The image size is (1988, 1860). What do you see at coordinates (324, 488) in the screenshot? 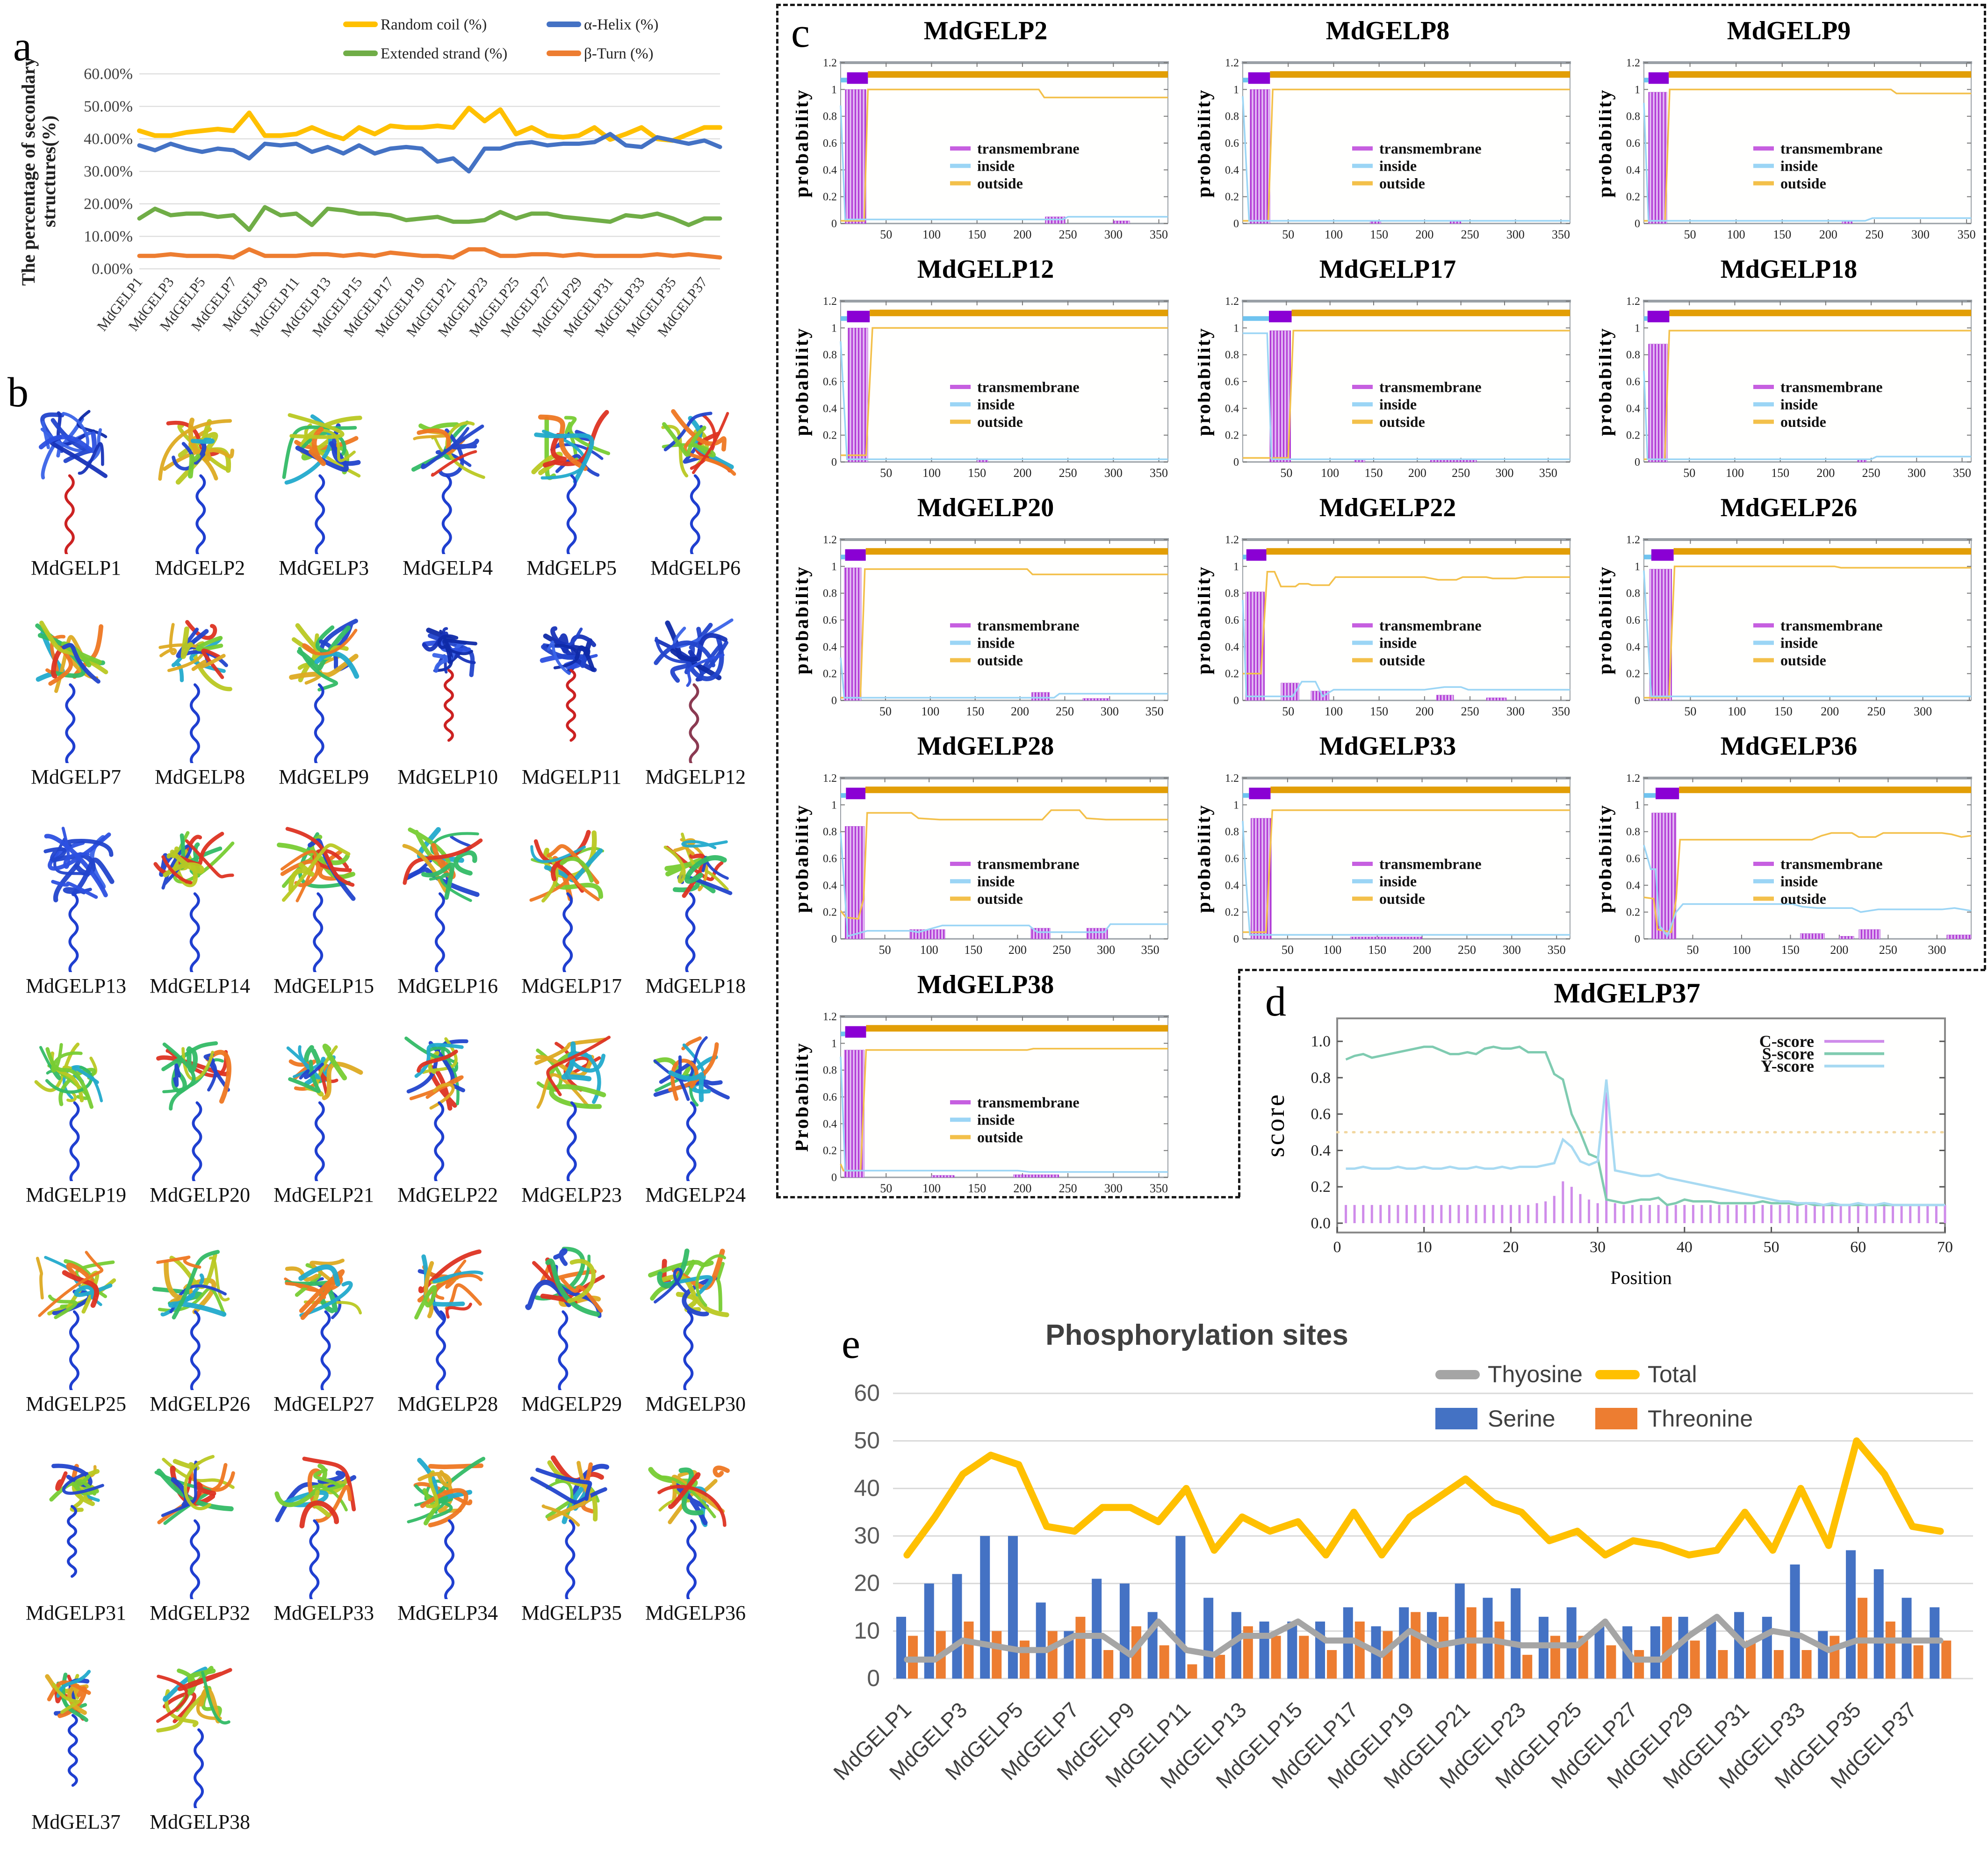
I see `protein-cell: MdGELP3` at bounding box center [324, 488].